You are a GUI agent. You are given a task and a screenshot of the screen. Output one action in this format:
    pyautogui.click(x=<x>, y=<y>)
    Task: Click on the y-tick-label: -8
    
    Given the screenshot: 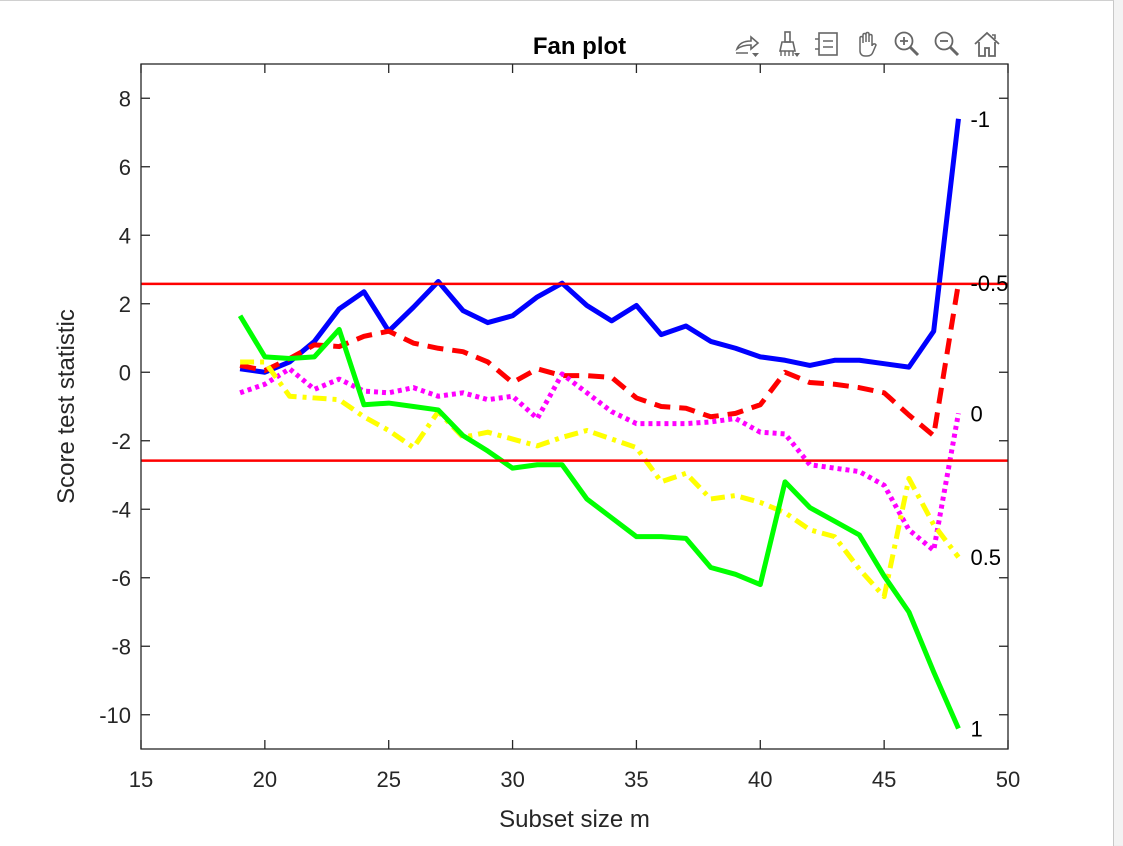 What is the action you would take?
    pyautogui.click(x=121, y=646)
    